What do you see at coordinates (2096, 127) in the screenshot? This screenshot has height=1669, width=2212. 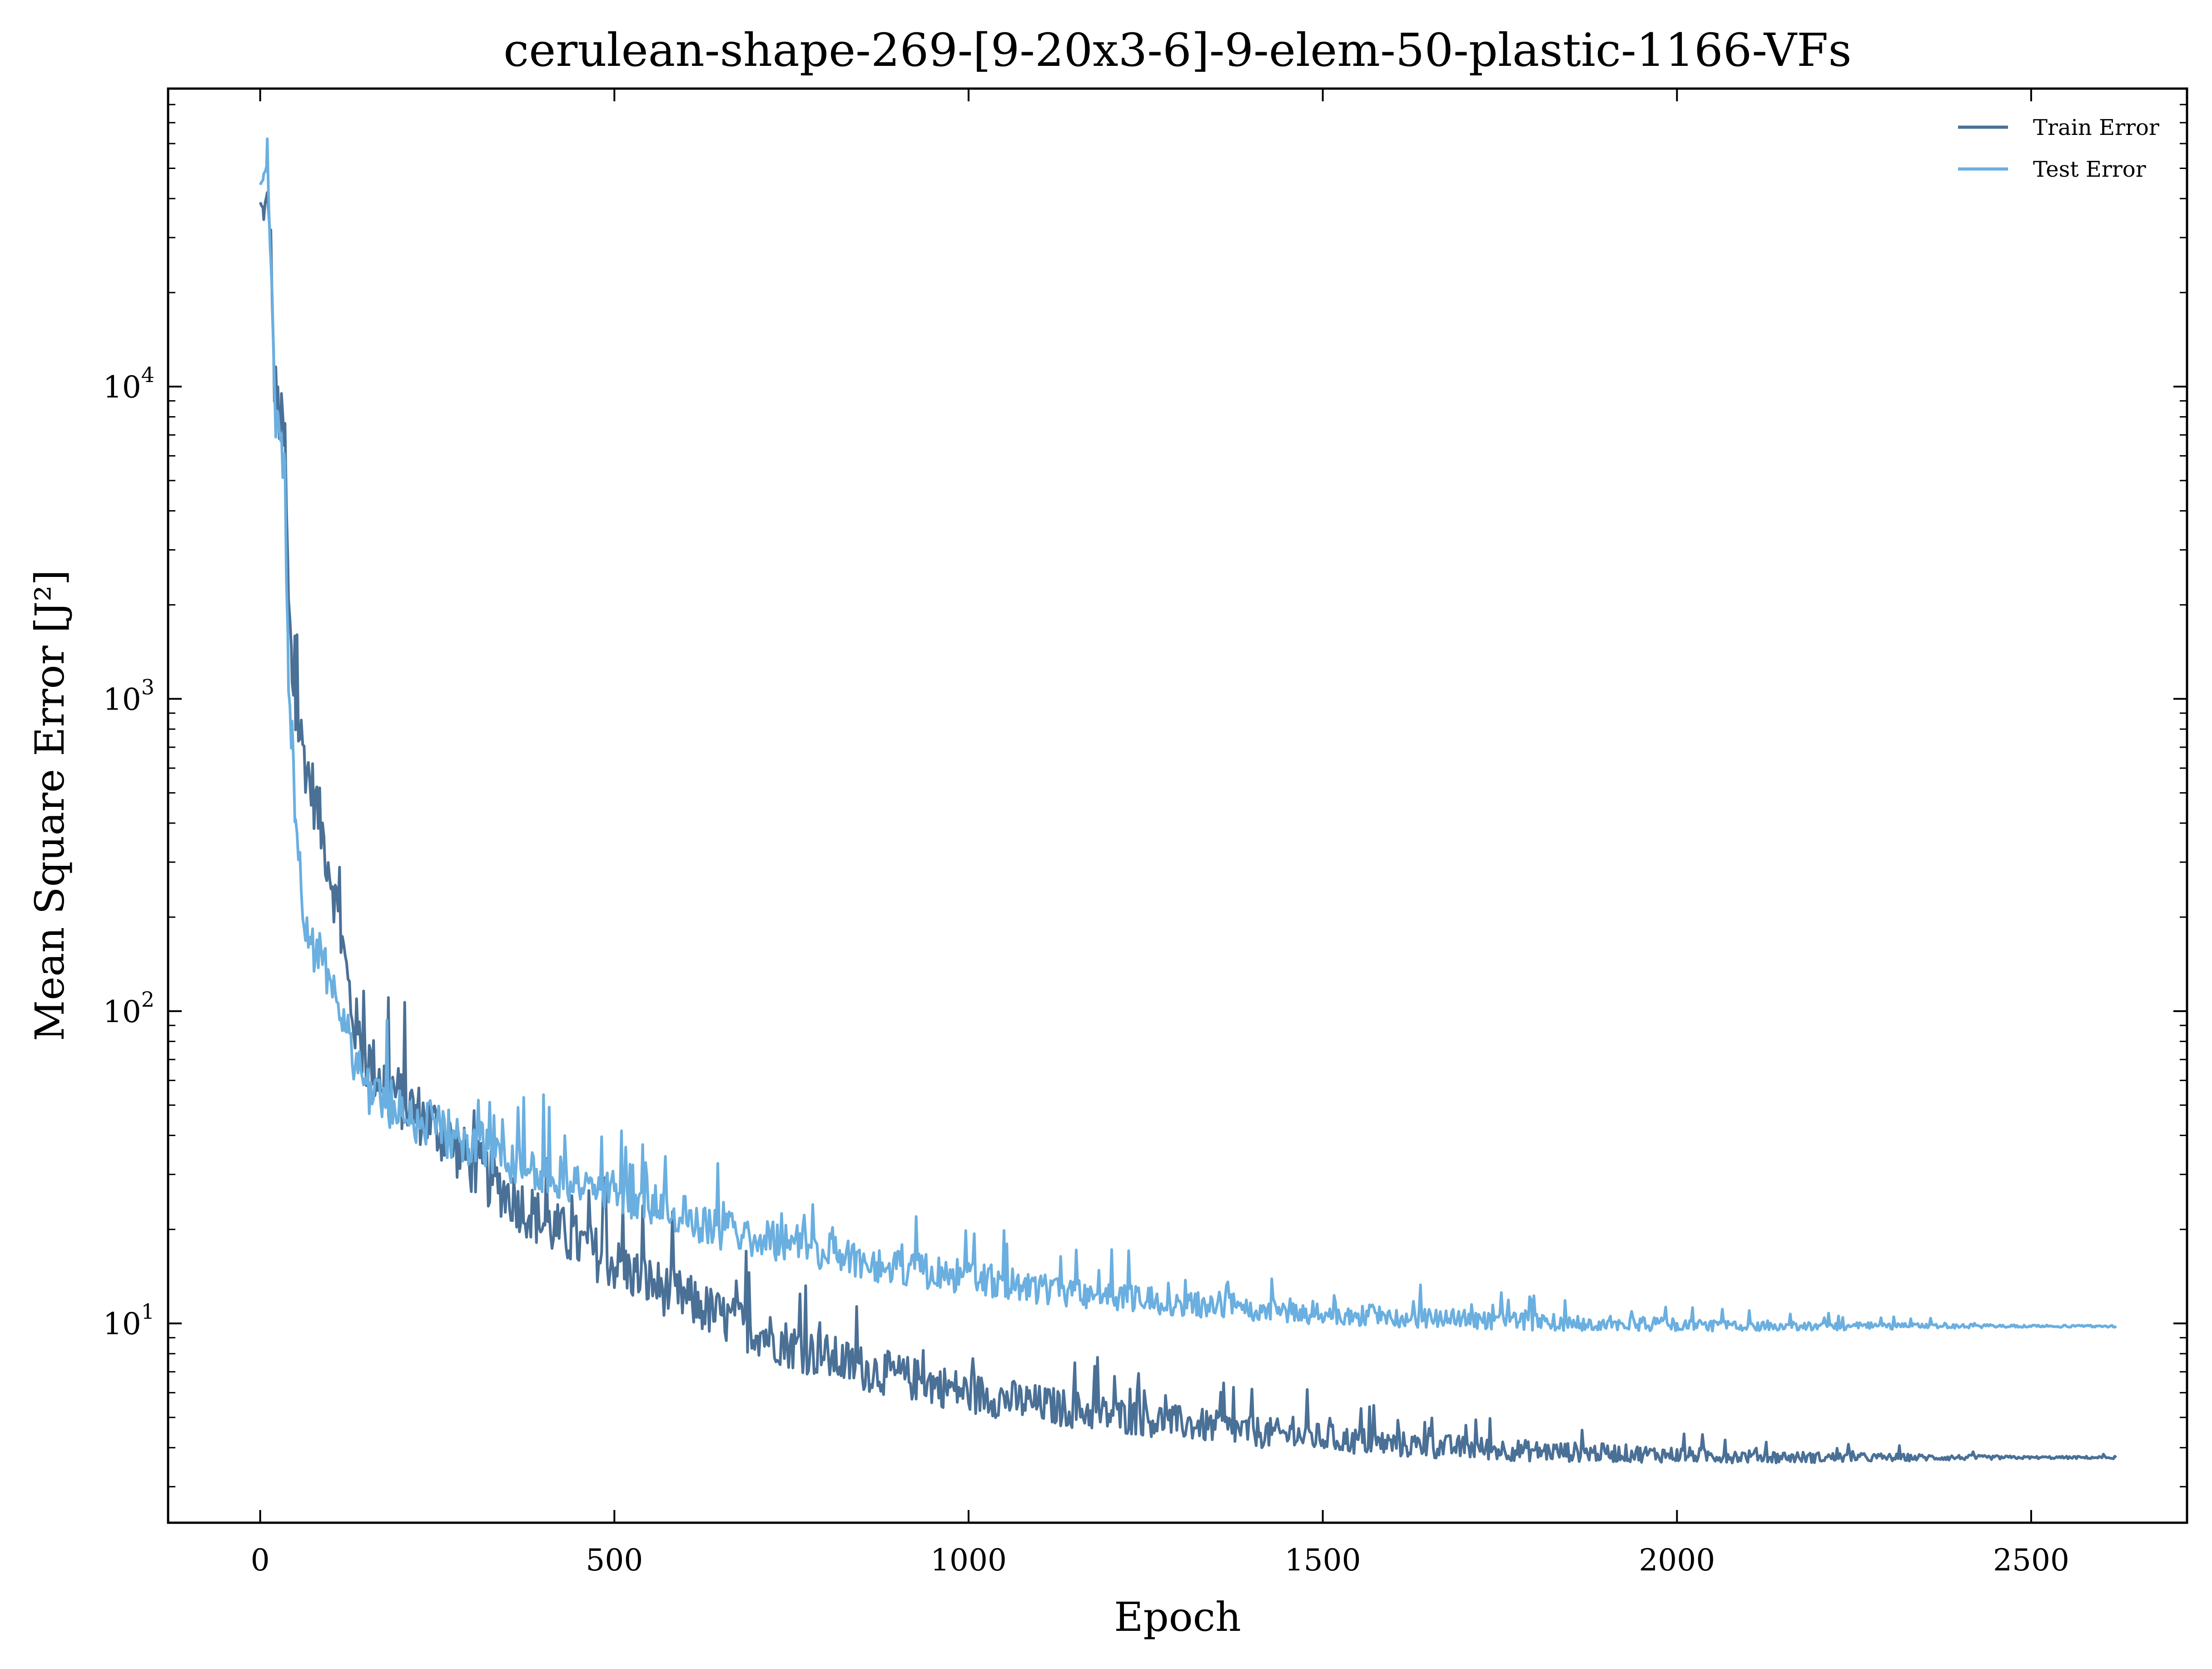 I see `legend-entry: Train Error` at bounding box center [2096, 127].